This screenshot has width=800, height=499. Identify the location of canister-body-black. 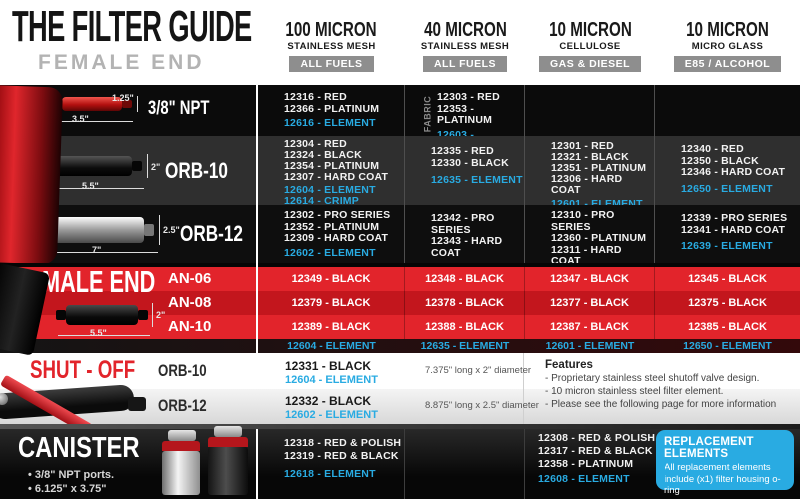
(228, 471).